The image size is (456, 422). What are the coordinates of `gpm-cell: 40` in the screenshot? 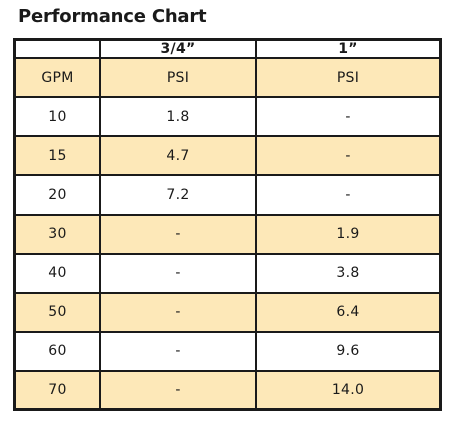 It's located at (58, 273).